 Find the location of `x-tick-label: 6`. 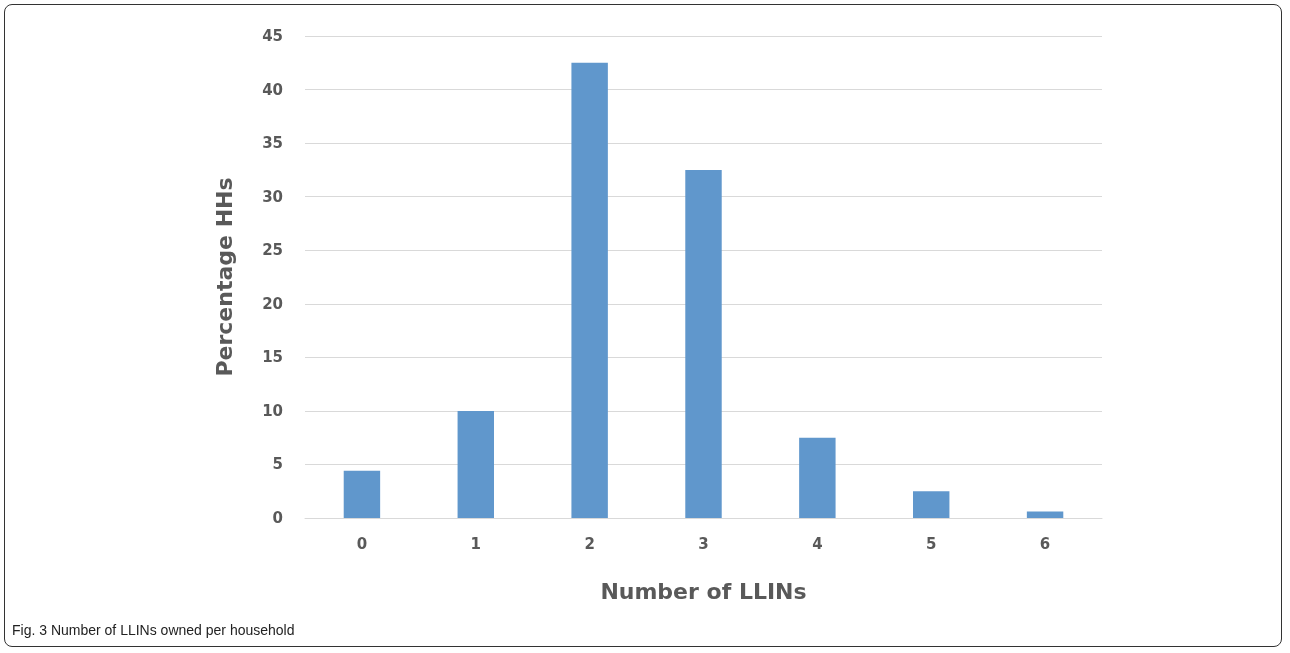

x-tick-label: 6 is located at coordinates (1045, 543).